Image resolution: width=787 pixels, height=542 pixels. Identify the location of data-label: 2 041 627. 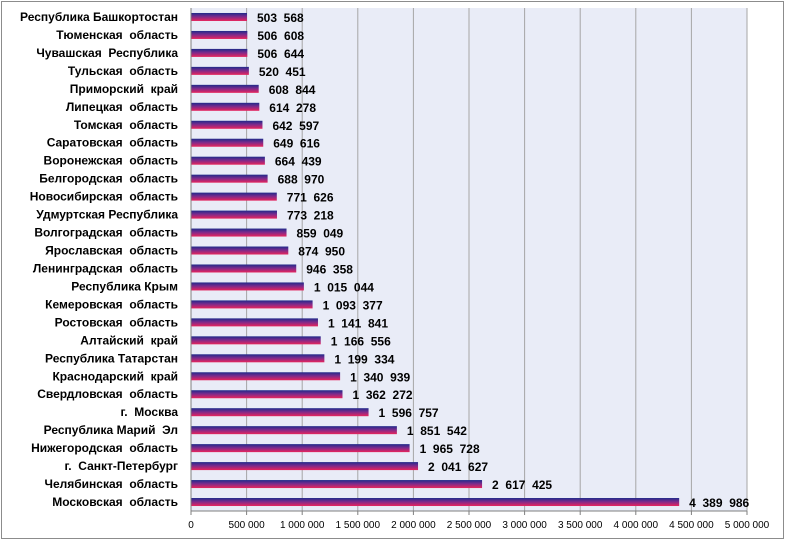
(458, 467).